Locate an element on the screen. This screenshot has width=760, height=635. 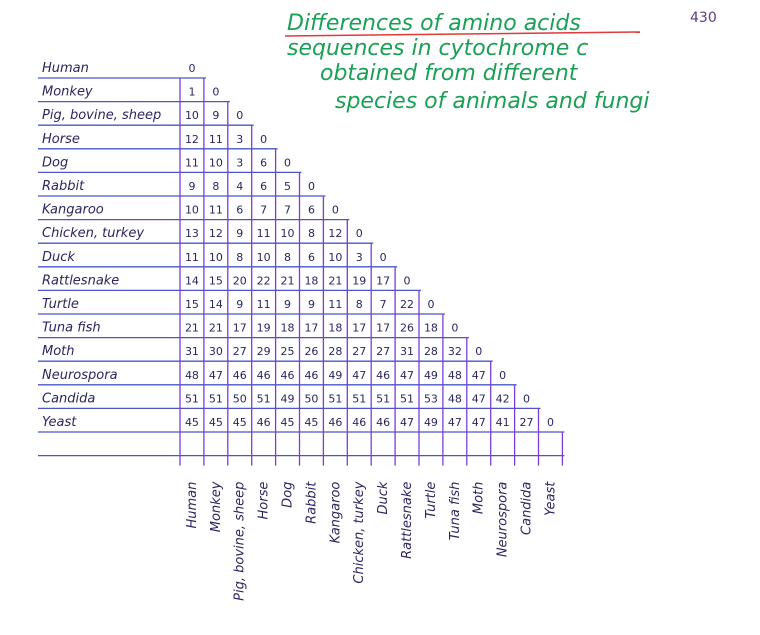
row-label: Duck is located at coordinates (58, 257).